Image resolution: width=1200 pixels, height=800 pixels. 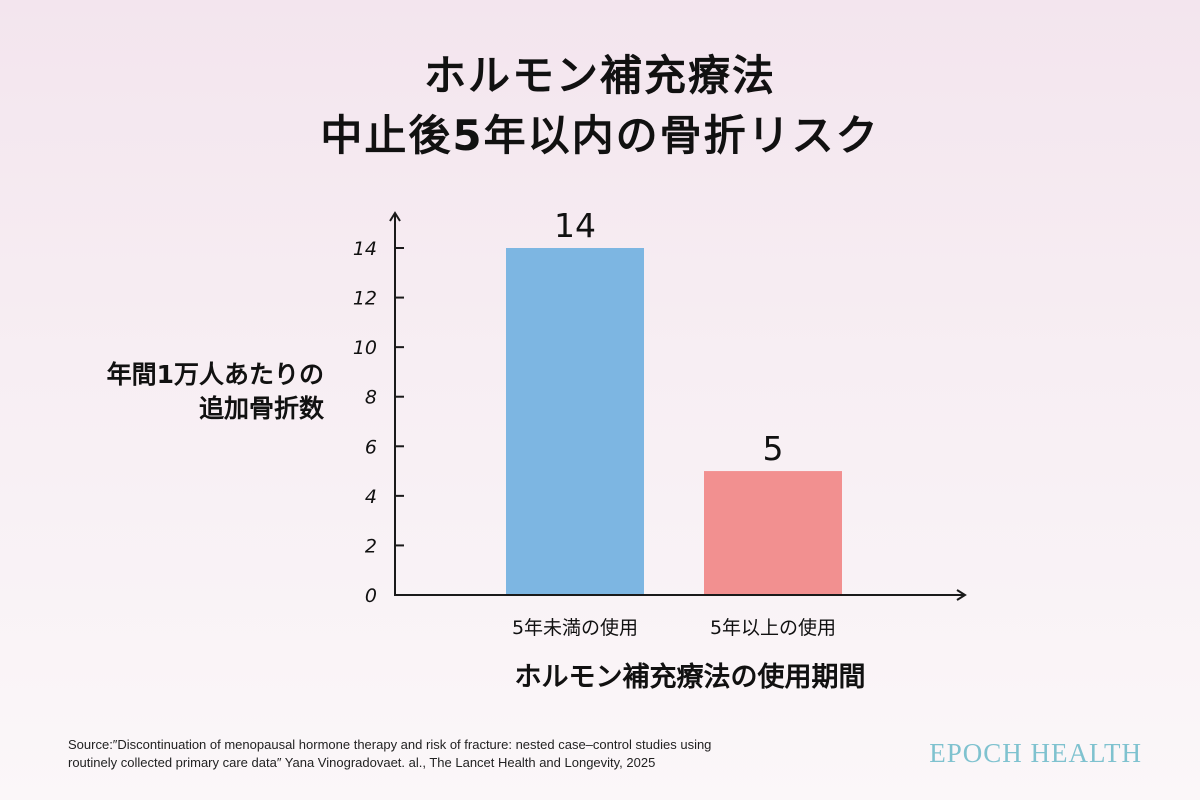 I want to click on y-tick-label: 2, so click(x=371, y=546).